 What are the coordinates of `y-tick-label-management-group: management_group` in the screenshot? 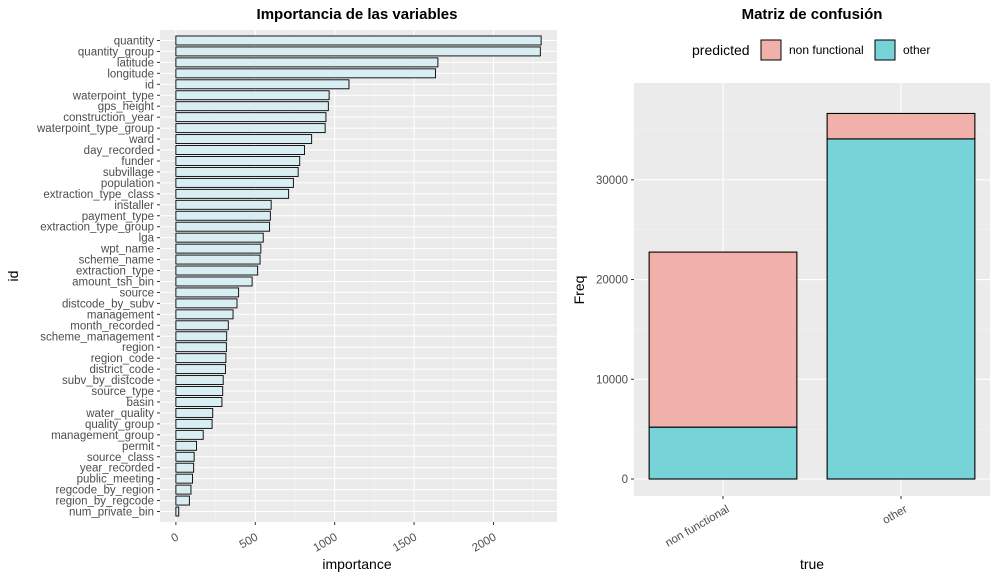 It's located at (102, 436).